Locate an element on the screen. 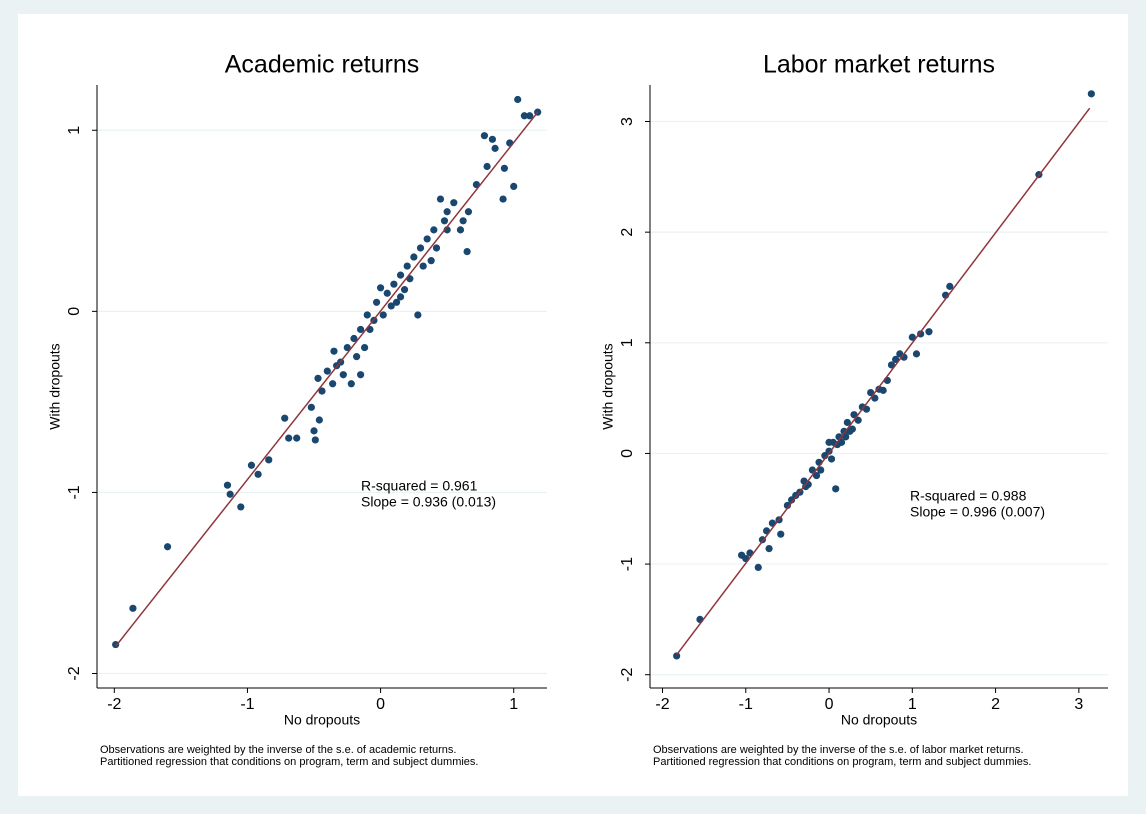 The width and height of the screenshot is (1146, 814). annotation: R-squared = 0.988 is located at coordinates (968, 496).